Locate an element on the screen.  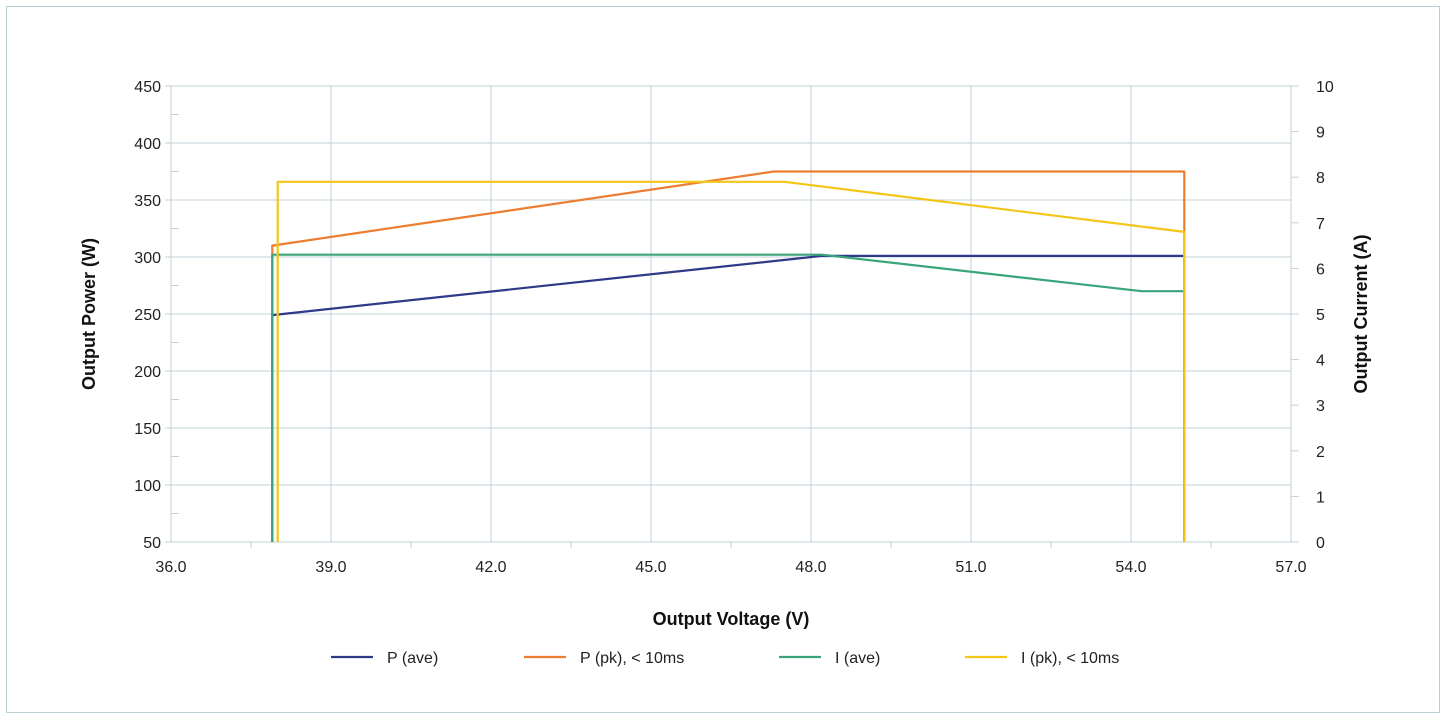
y-tick-label: 50 is located at coordinates (152, 543).